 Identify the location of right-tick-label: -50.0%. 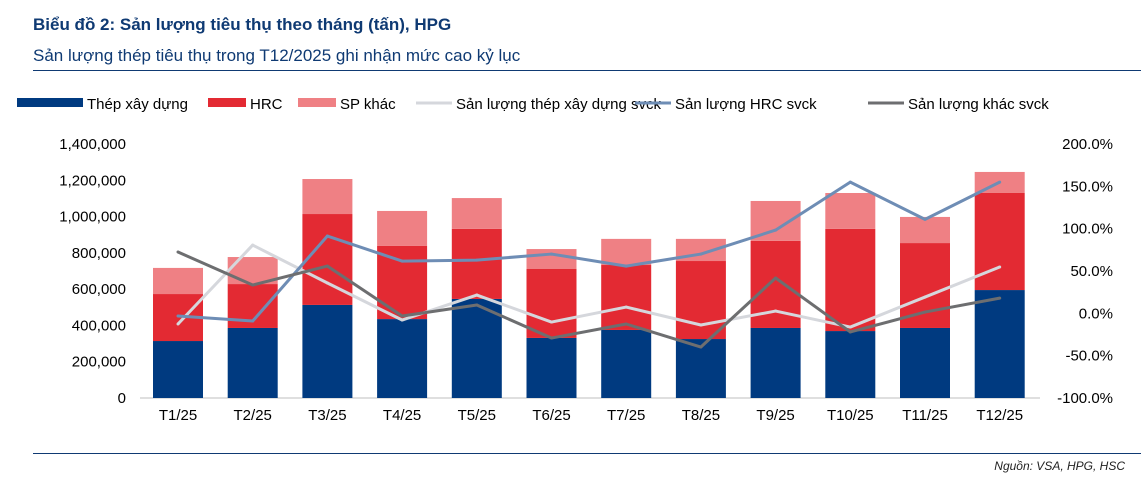
(1089, 356).